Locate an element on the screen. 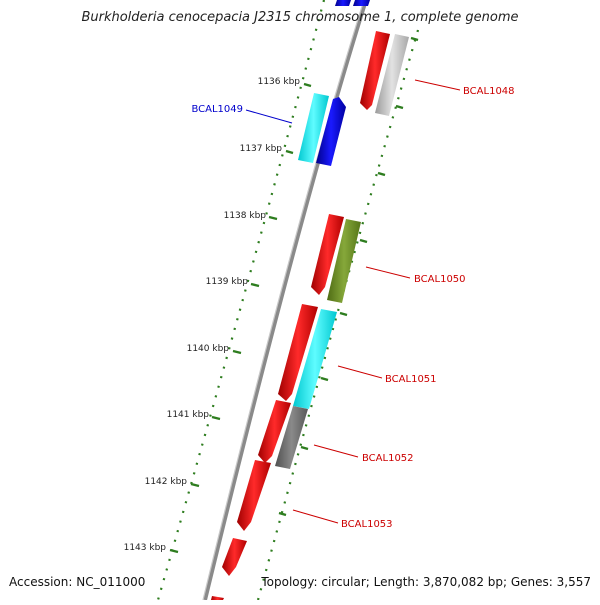  leader-line-bcal1053 is located at coordinates (315, 516).